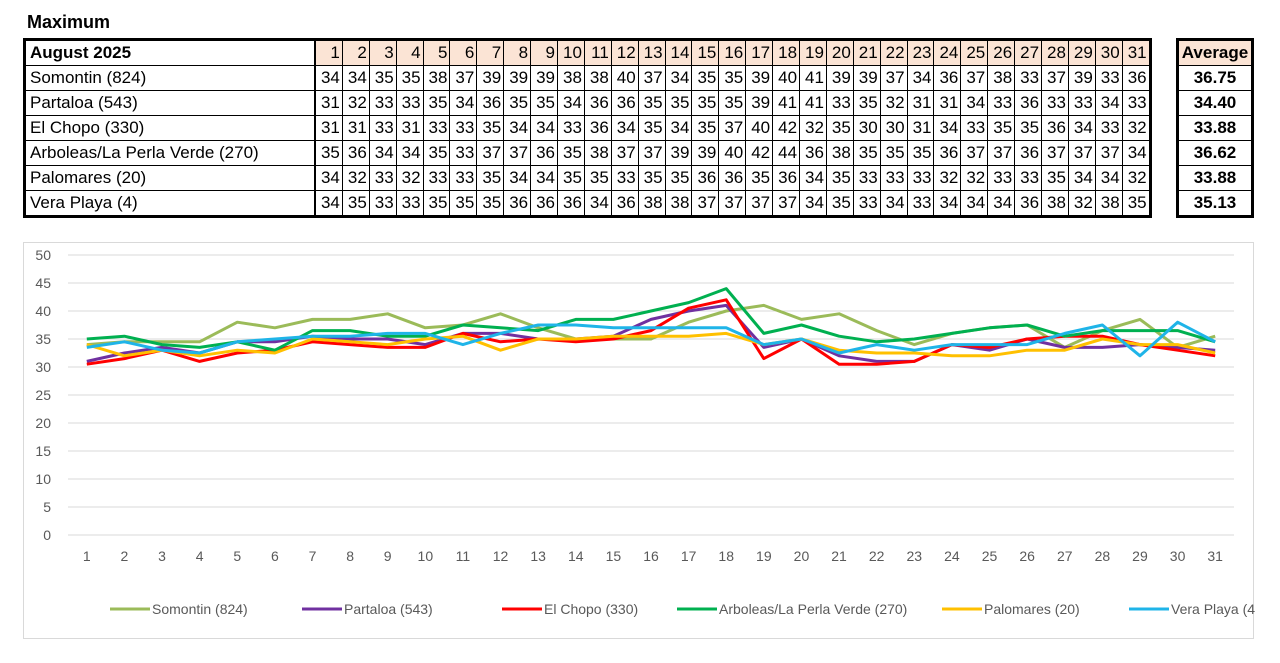 The width and height of the screenshot is (1280, 663). I want to click on x-tick-label: 27, so click(1065, 556).